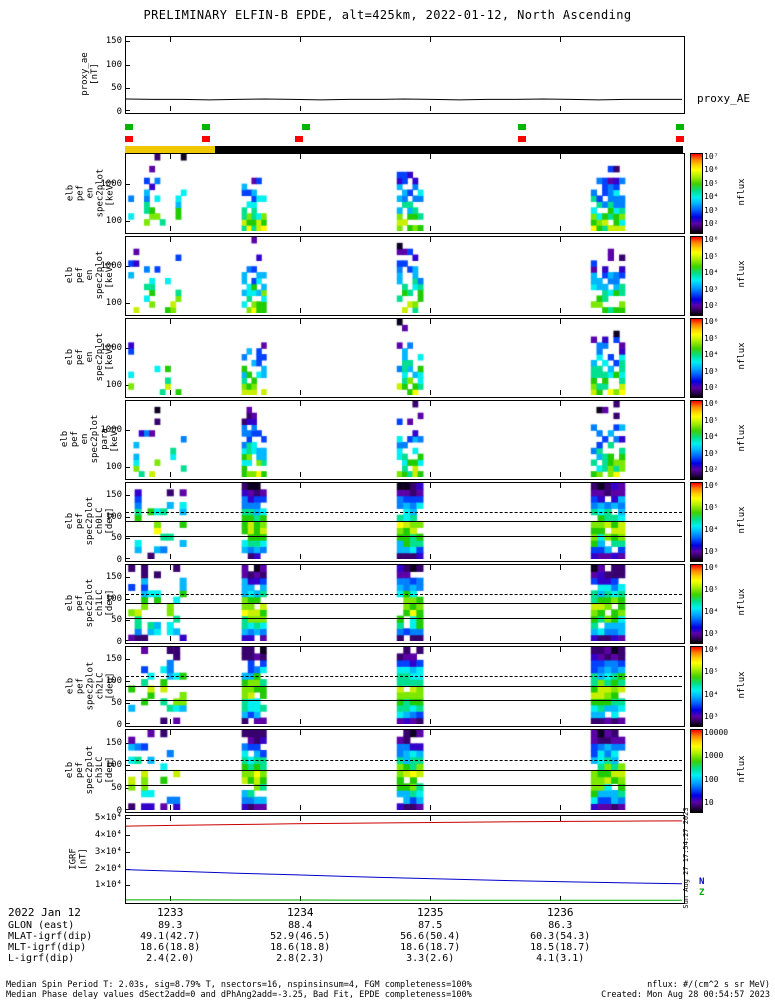 The image size is (775, 1000). I want to click on ytick-label-spec2plot-ch0LC: 50, so click(116, 538).